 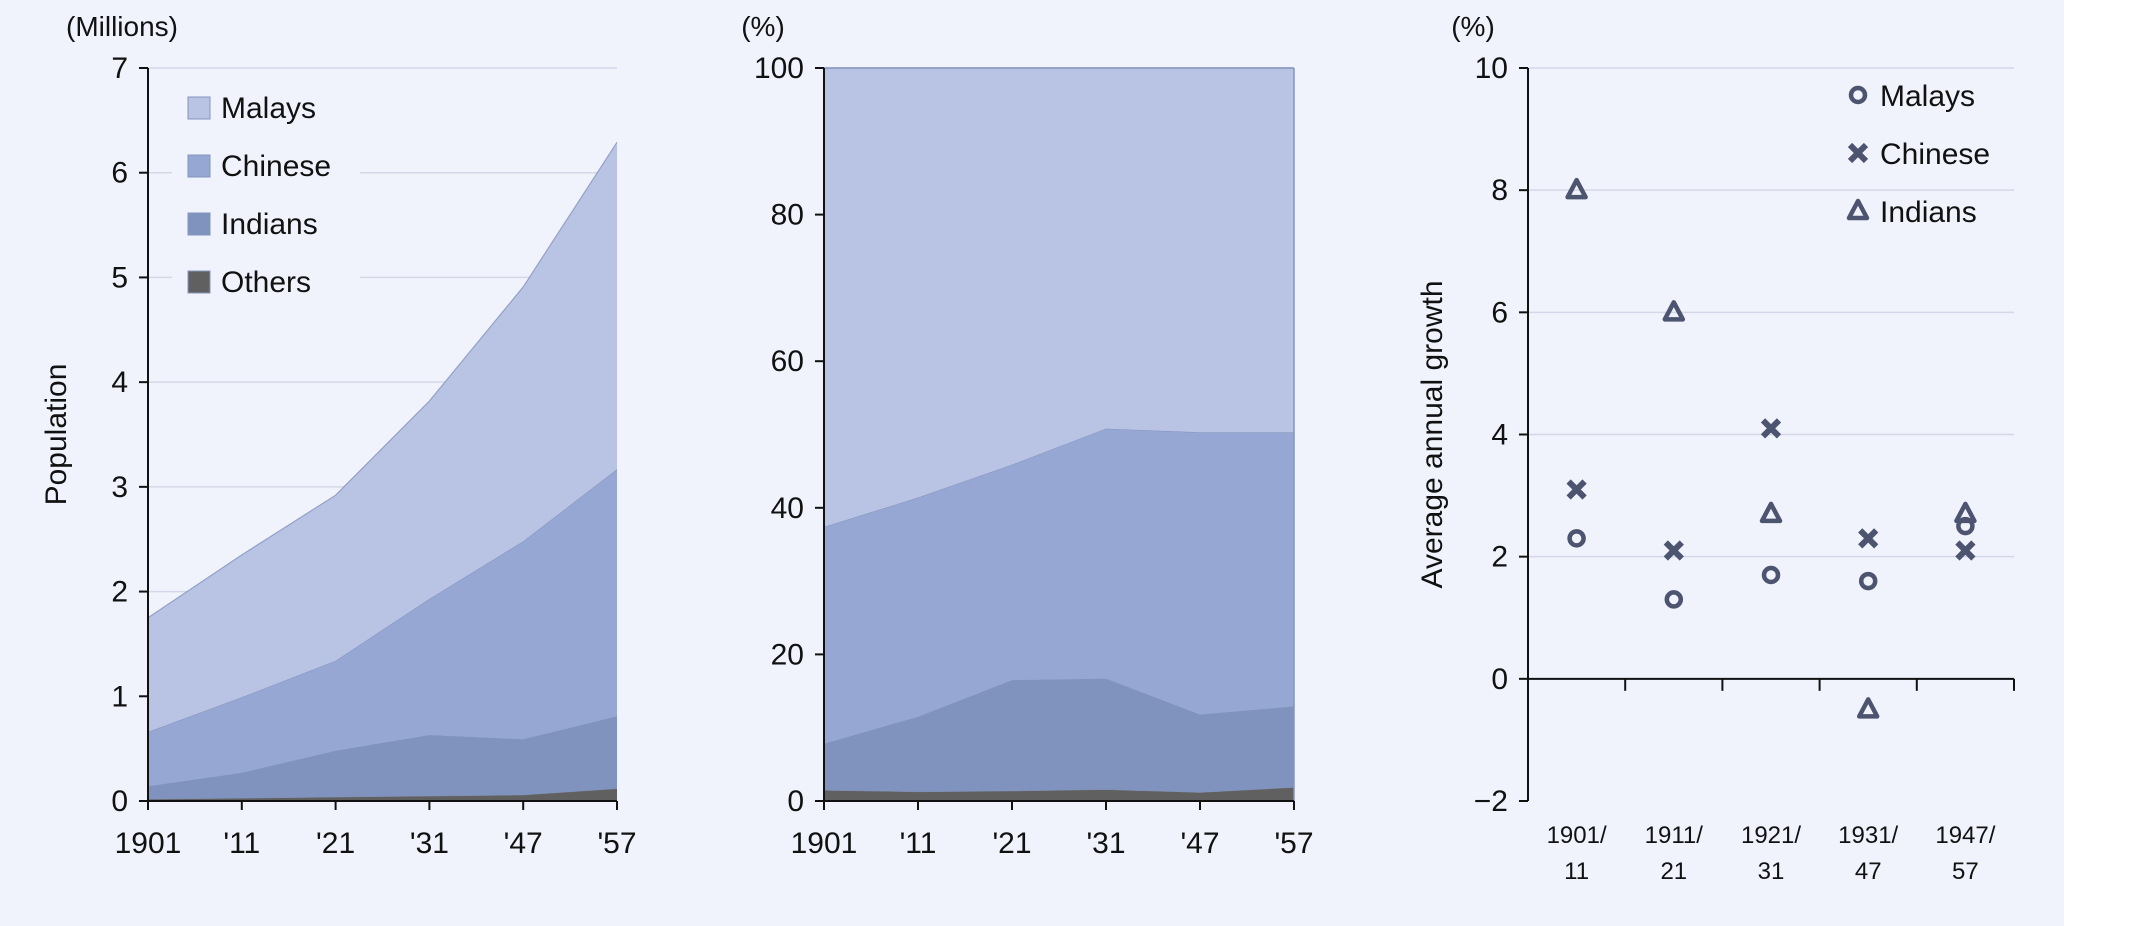 I want to click on legend-swatch-others, so click(x=199, y=282).